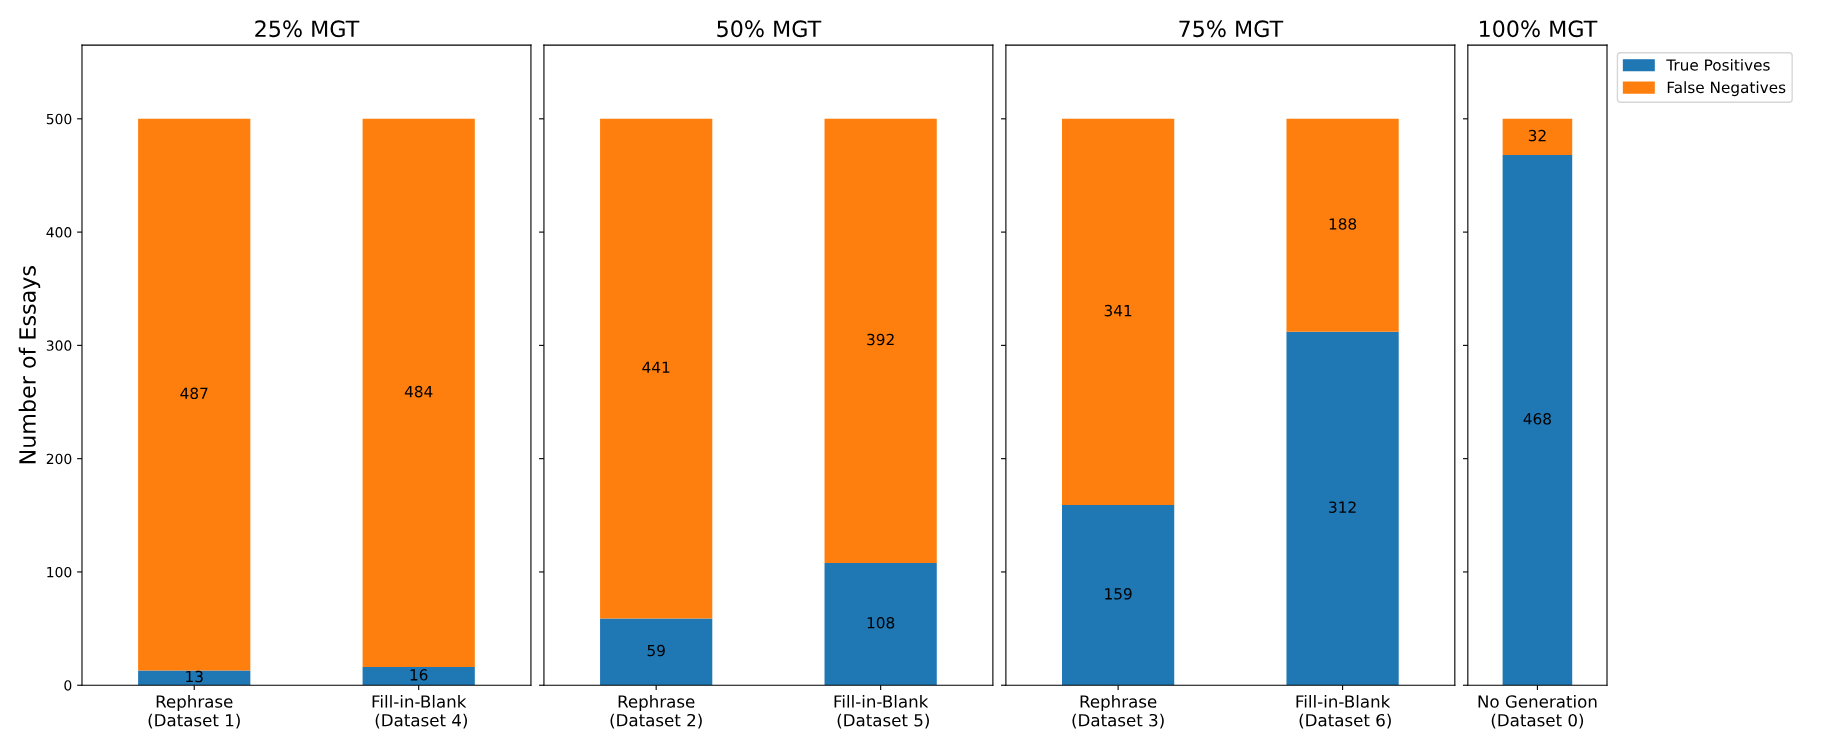 Image resolution: width=1822 pixels, height=753 pixels. What do you see at coordinates (656, 711) in the screenshot?
I see `x-tick-label: Rephrase (Dataset 2)` at bounding box center [656, 711].